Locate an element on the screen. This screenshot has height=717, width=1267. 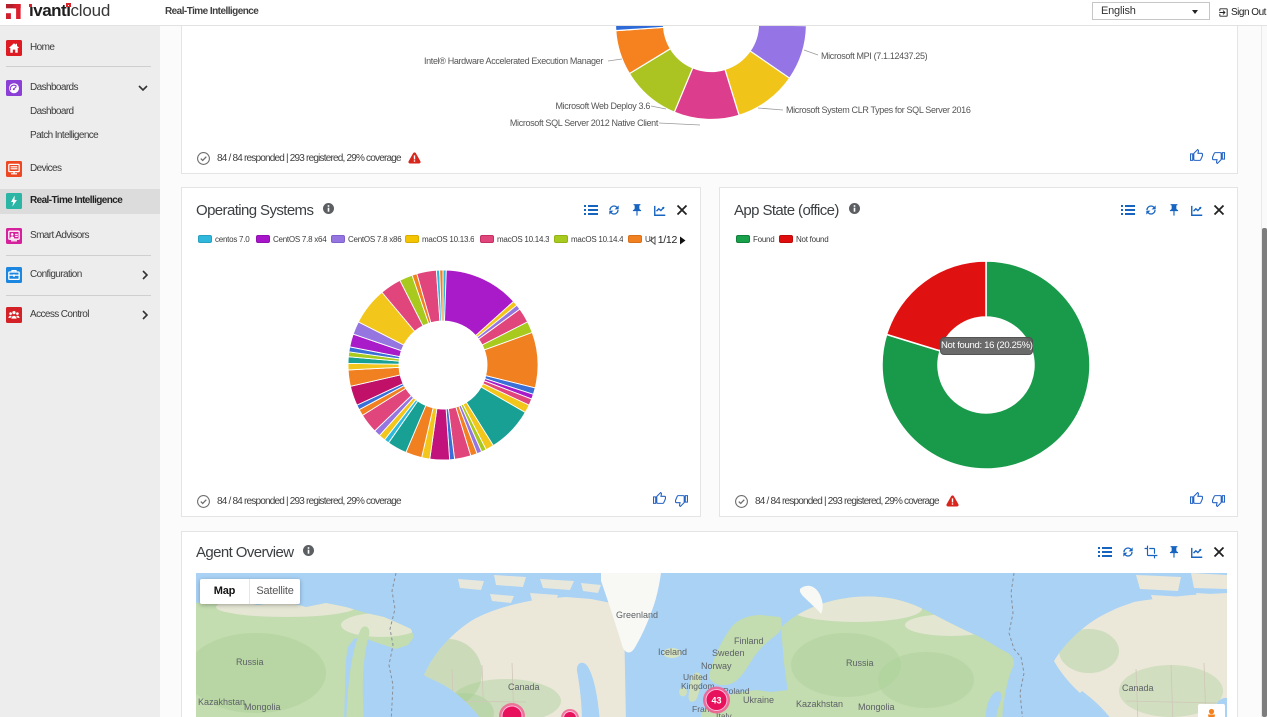
svg-text: Italy is located at coordinates (724, 714).